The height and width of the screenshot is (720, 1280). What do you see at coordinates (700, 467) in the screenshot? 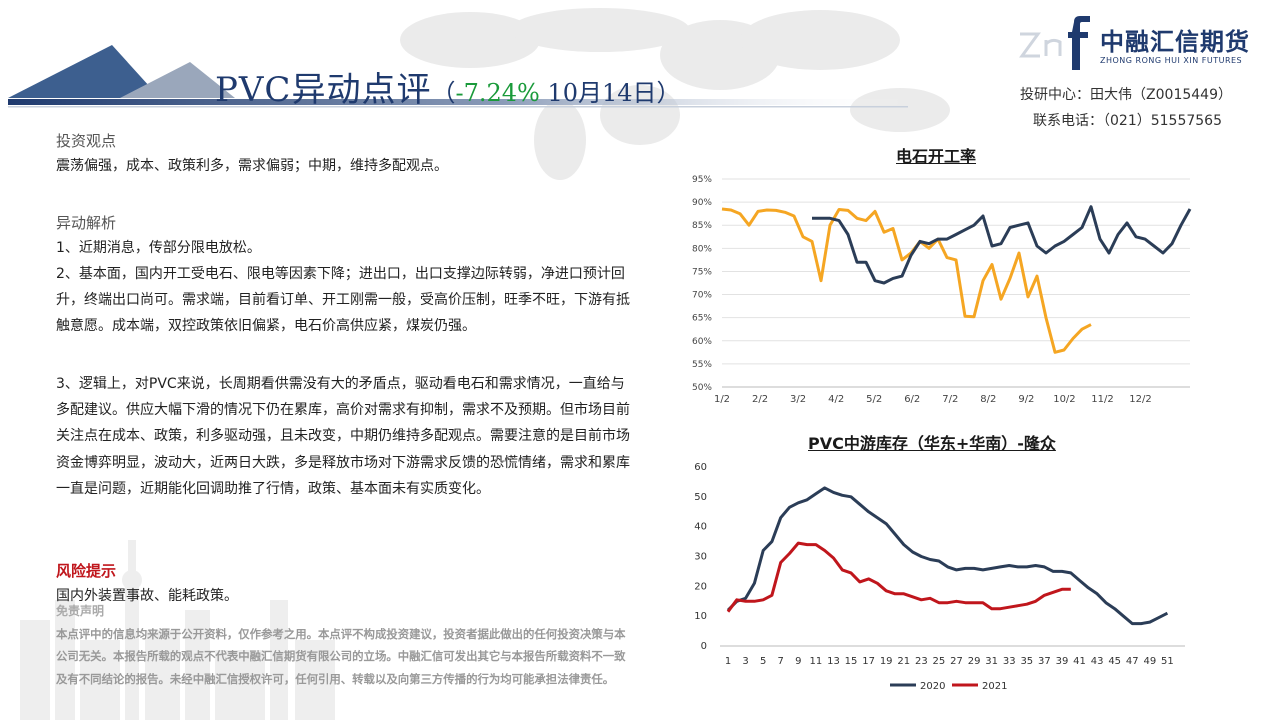
I see `y-tick-label: 60` at bounding box center [700, 467].